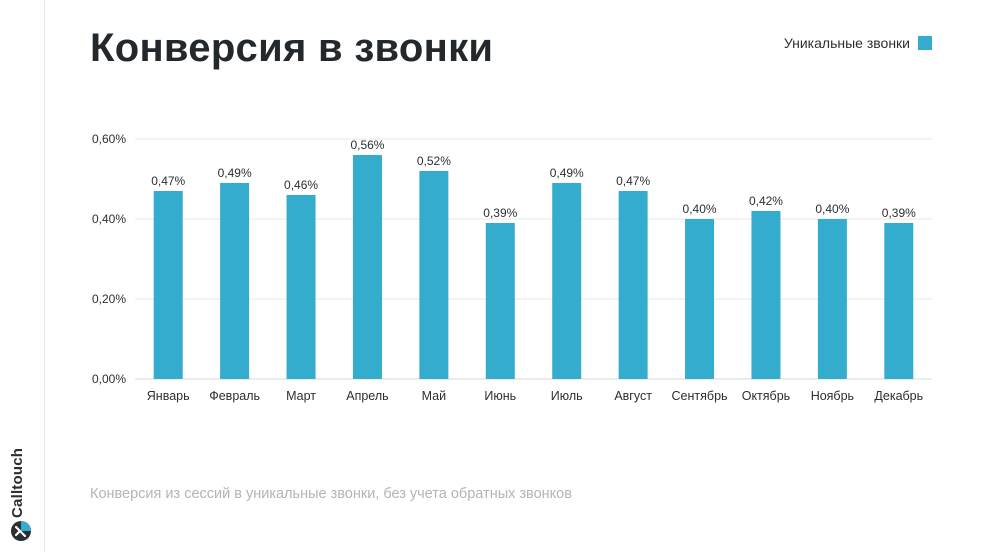 This screenshot has height=552, width=992. What do you see at coordinates (301, 185) in the screenshot?
I see `data-label: 0,46%` at bounding box center [301, 185].